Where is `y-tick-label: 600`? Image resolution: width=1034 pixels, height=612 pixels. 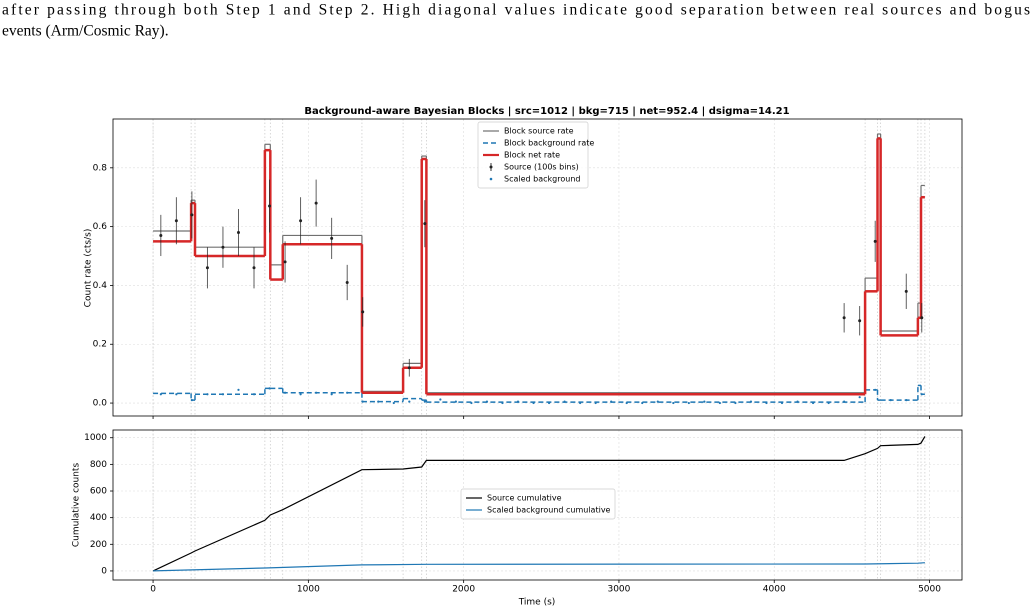 y-tick-label: 600 is located at coordinates (98, 492).